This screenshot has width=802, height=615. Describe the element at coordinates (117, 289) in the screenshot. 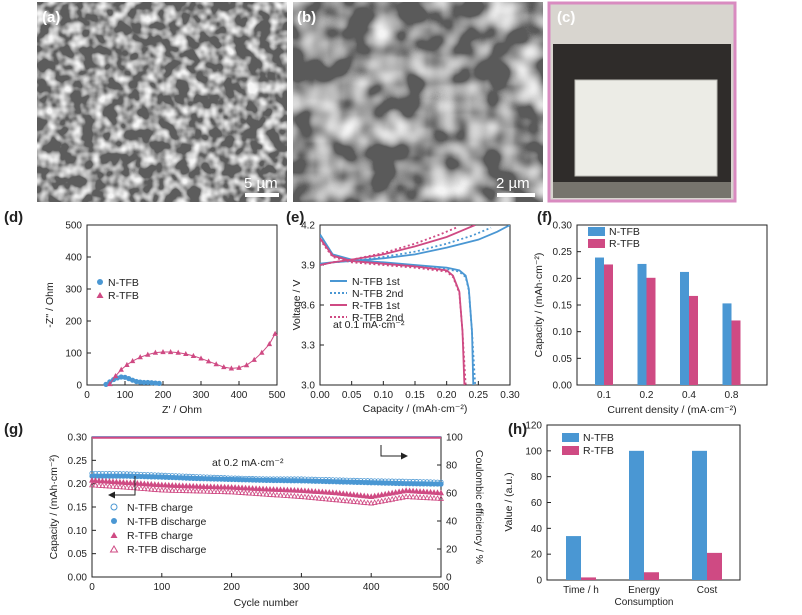

I see `legend-d: N-TFB R-TFB` at that location.